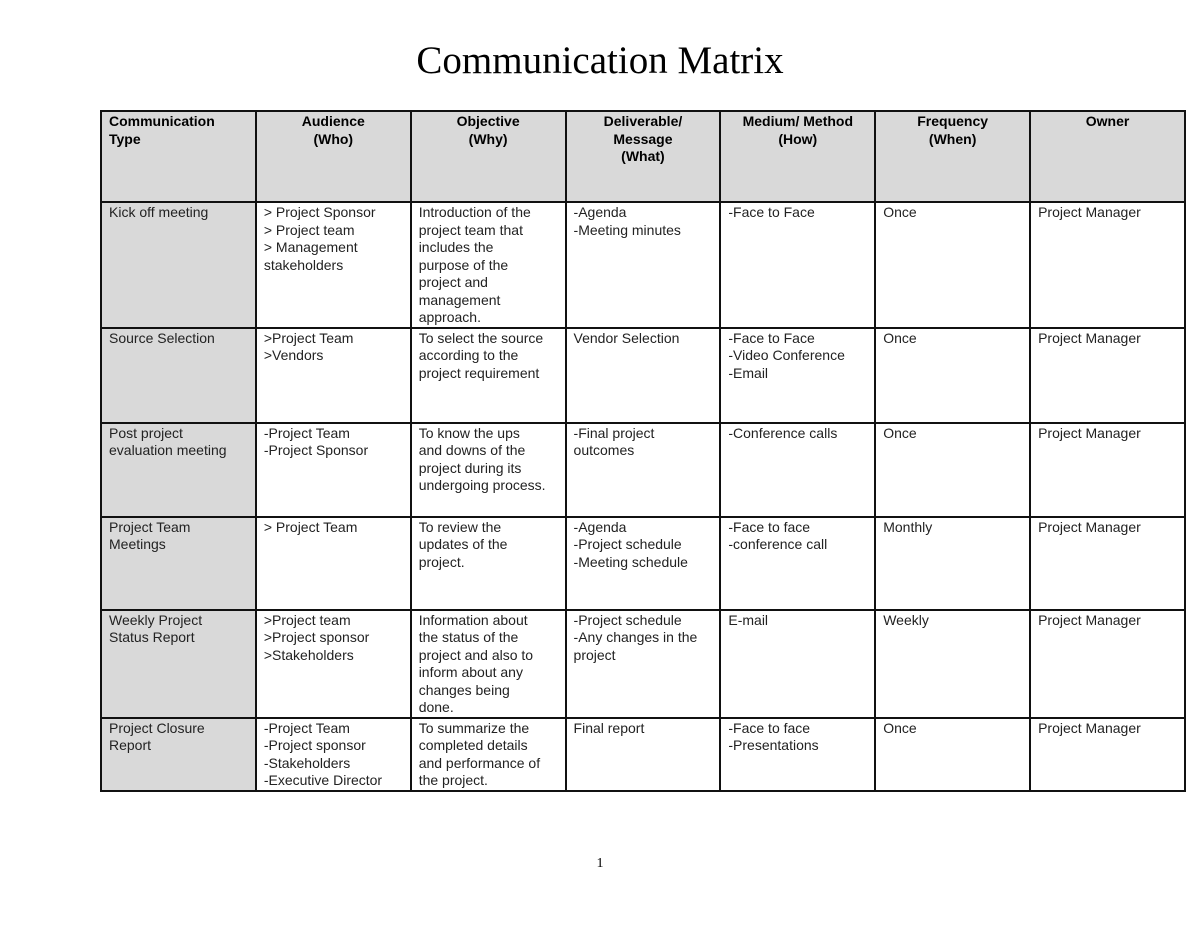  Describe the element at coordinates (178, 469) in the screenshot. I see `cell-communication-type: Post project evaluation meeting` at that location.